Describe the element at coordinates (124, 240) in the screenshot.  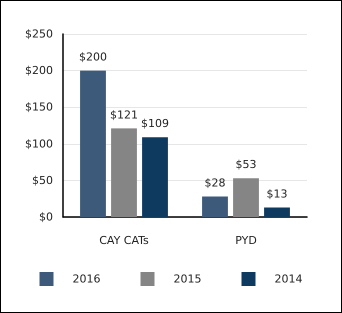
I see `x-tick-label: CAY CATs` at that location.